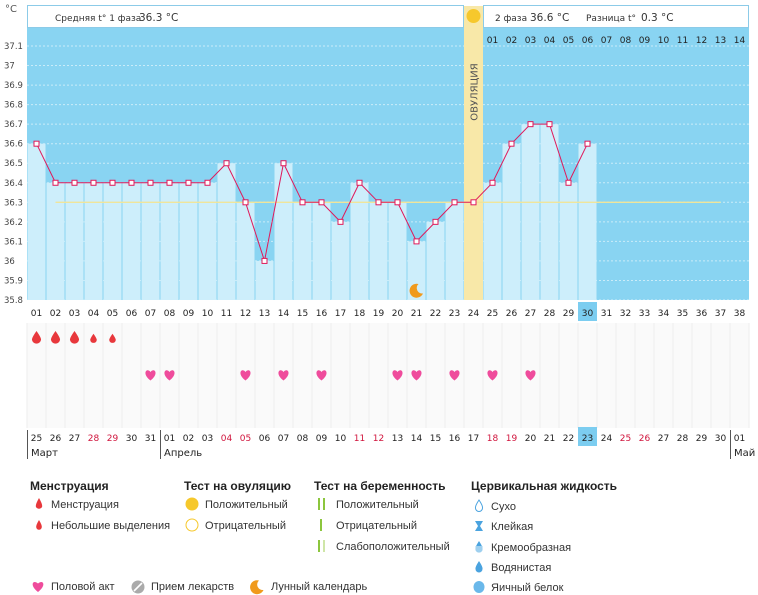  Describe the element at coordinates (193, 587) in the screenshot. I see `legend-medicine: Прием лекарств` at that location.